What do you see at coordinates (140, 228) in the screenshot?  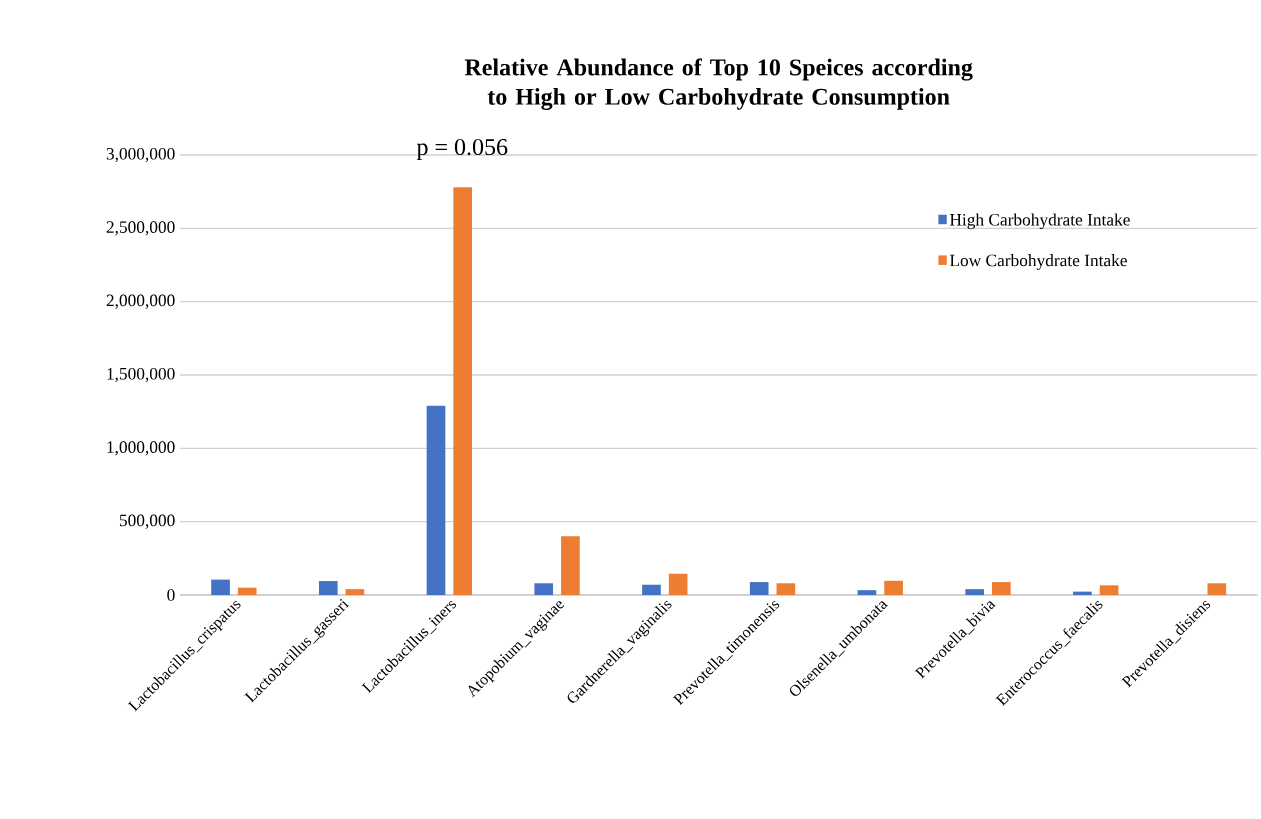 I see `y-tick-label: 2,500,000` at bounding box center [140, 228].